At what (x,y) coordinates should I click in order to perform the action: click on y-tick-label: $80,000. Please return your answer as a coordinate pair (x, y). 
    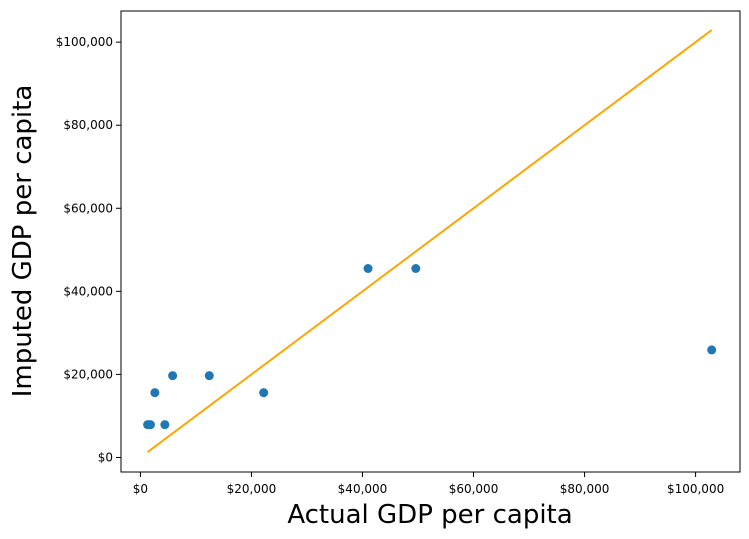
    Looking at the image, I should click on (88, 125).